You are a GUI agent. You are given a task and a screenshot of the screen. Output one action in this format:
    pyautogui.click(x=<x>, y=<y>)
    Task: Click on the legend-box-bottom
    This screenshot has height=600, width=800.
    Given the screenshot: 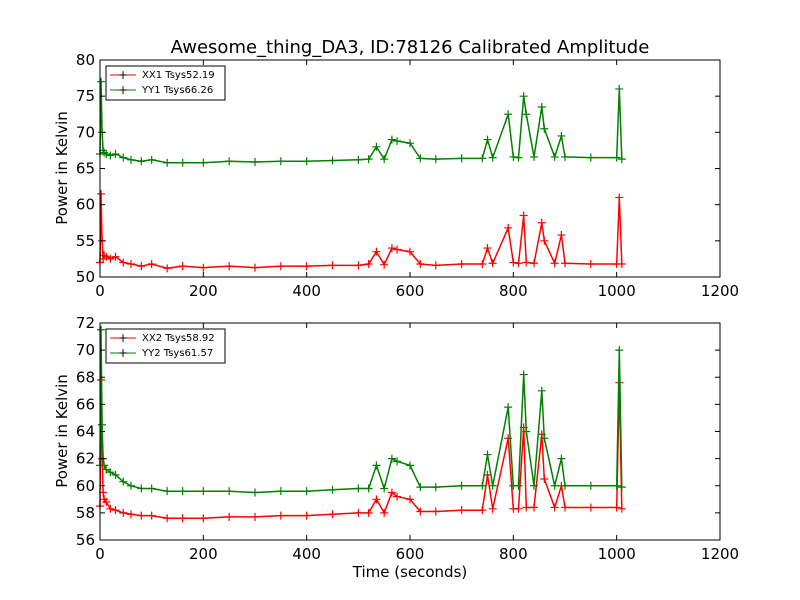 What is the action you would take?
    pyautogui.click(x=165, y=346)
    